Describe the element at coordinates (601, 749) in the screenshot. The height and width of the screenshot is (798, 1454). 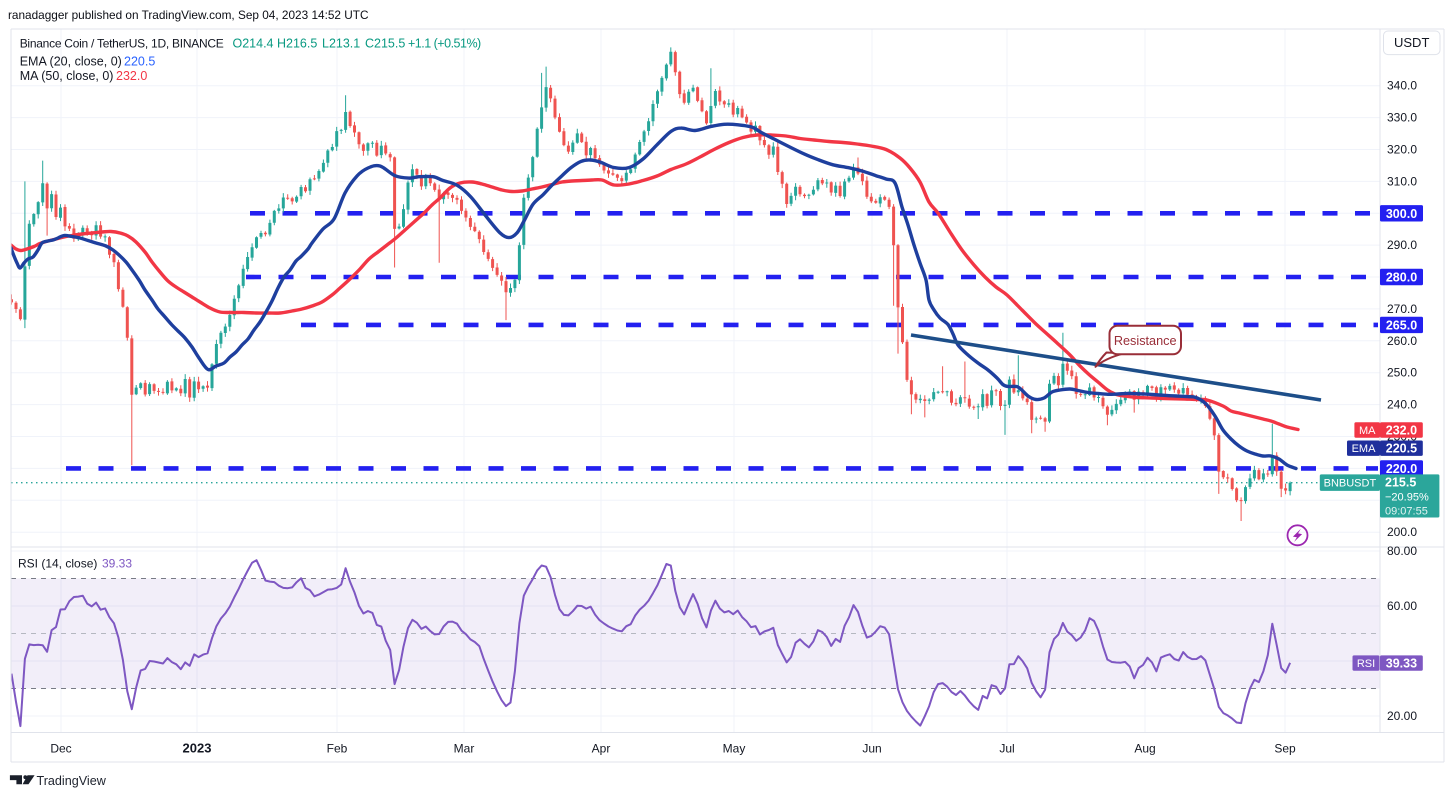
I see `svg-text: Apr` at that location.